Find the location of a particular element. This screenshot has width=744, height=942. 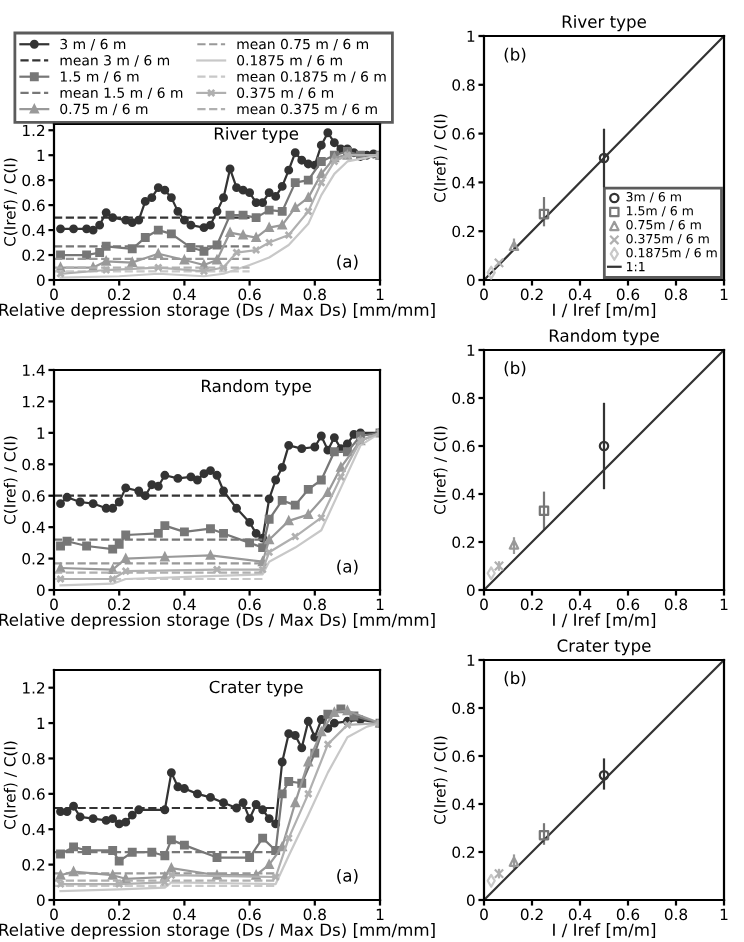

text: Crater type is located at coordinates (256, 688).